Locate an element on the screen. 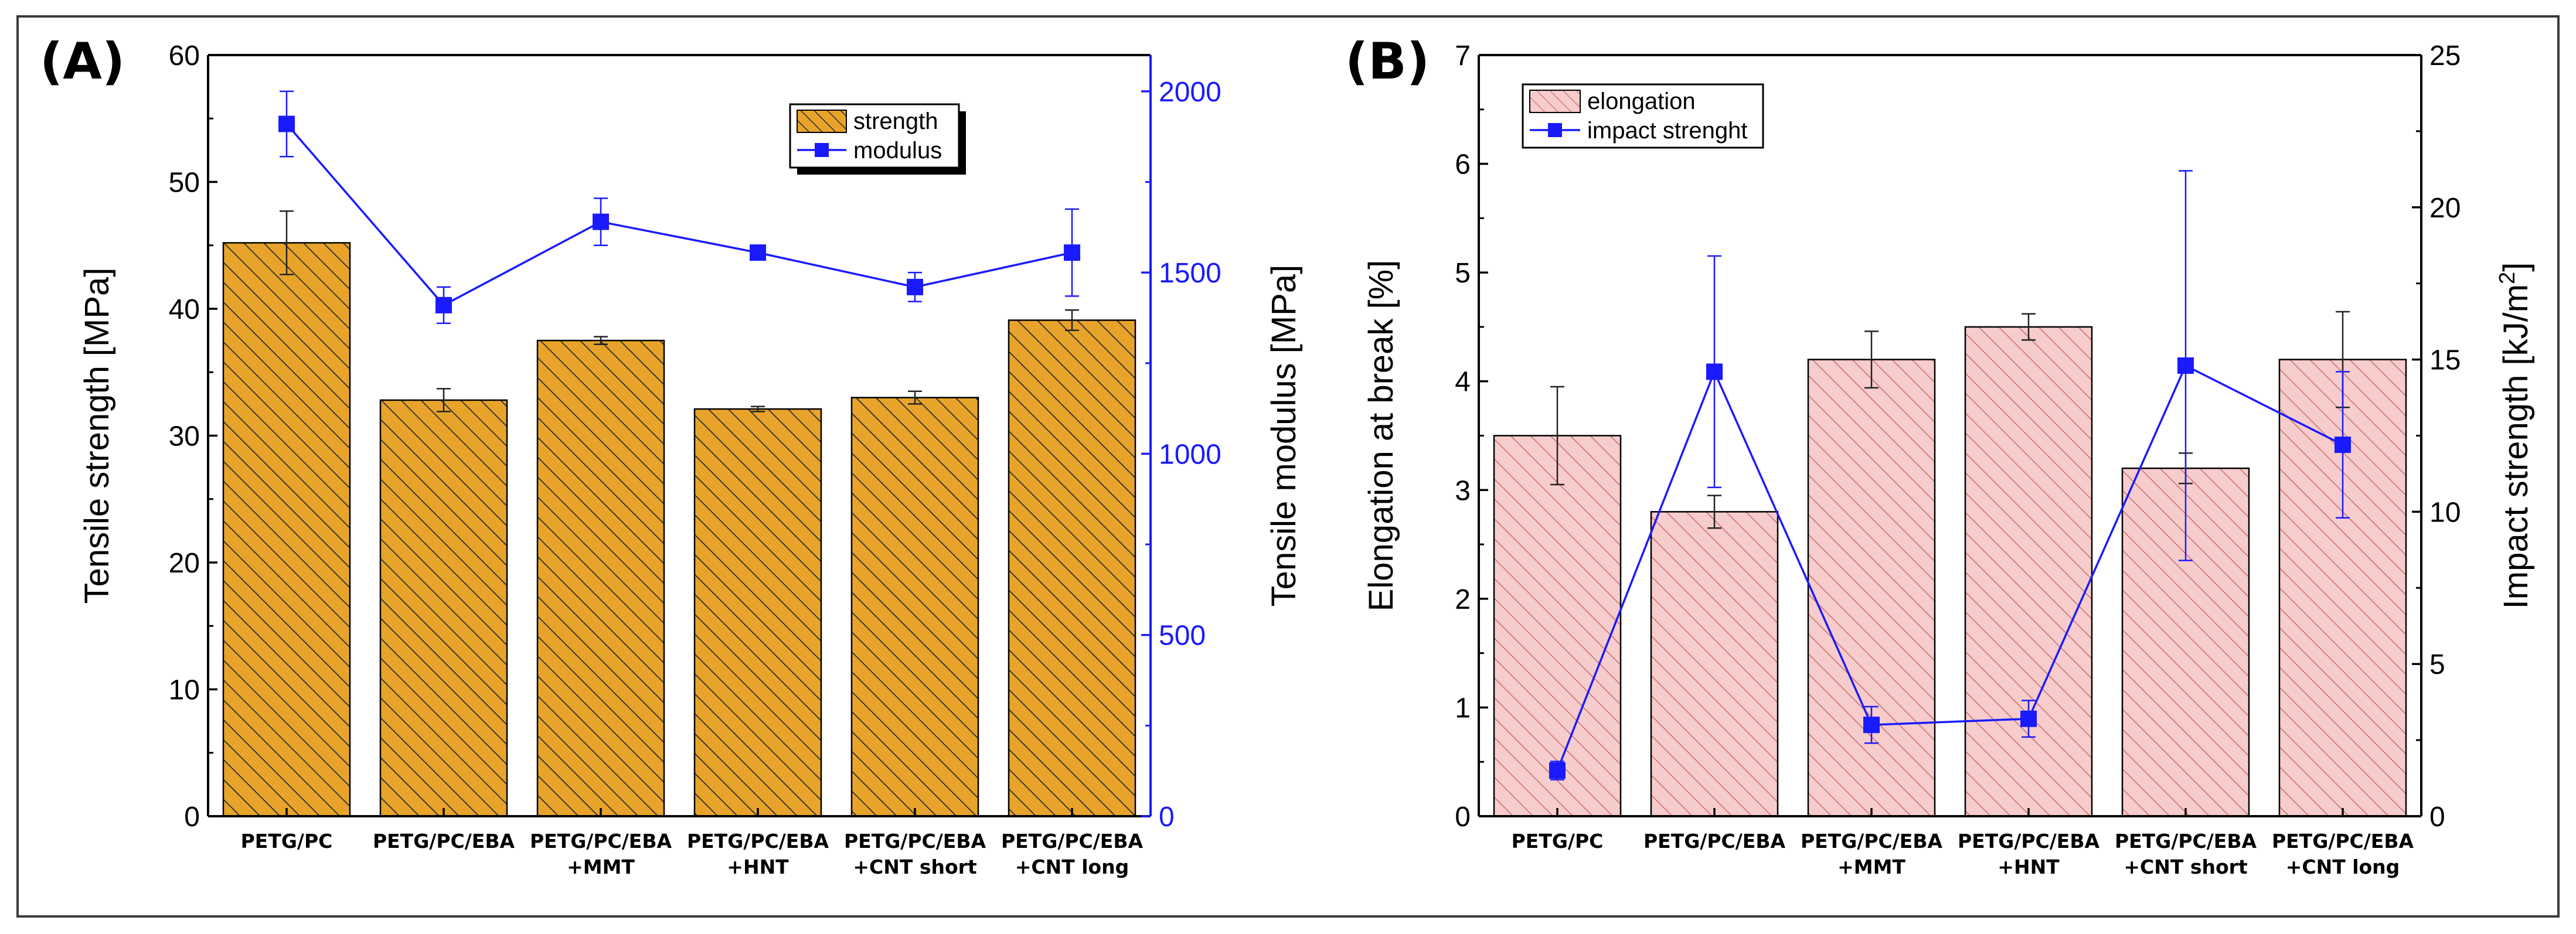  legend: elongation impact strenght is located at coordinates (1643, 116).